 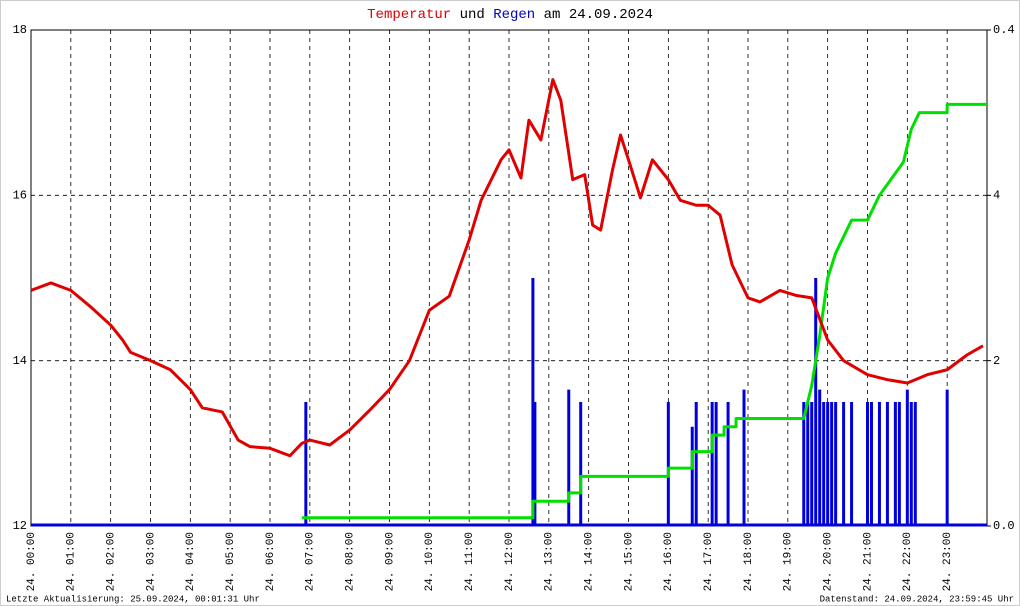 What do you see at coordinates (20, 196) in the screenshot?
I see `y-tick-label: 16` at bounding box center [20, 196].